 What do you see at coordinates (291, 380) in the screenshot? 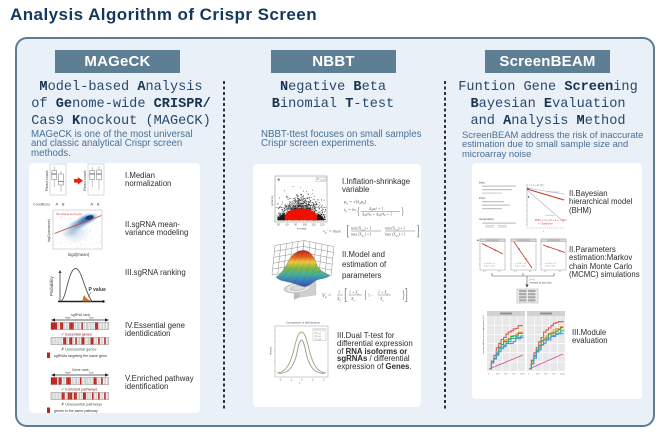
I see `svg-text: -1` at bounding box center [291, 380].